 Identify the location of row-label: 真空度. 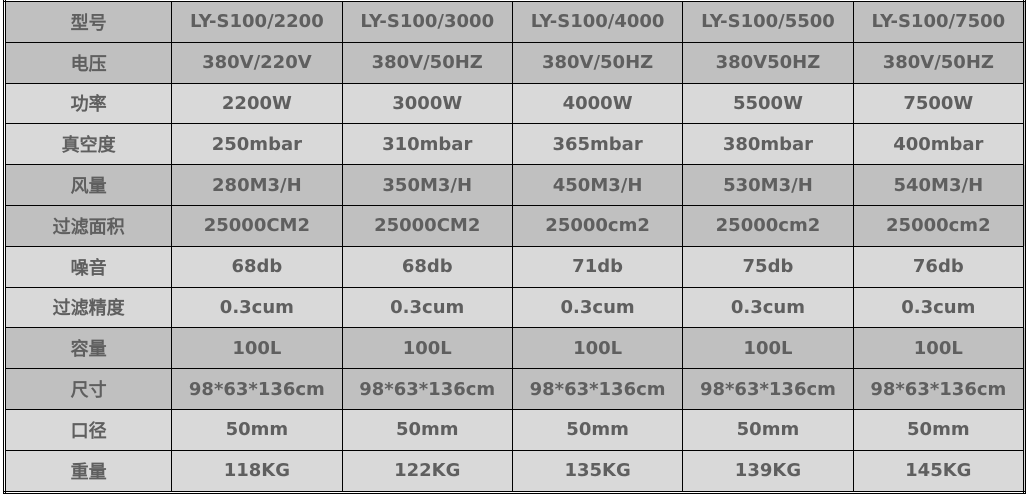
(88, 144).